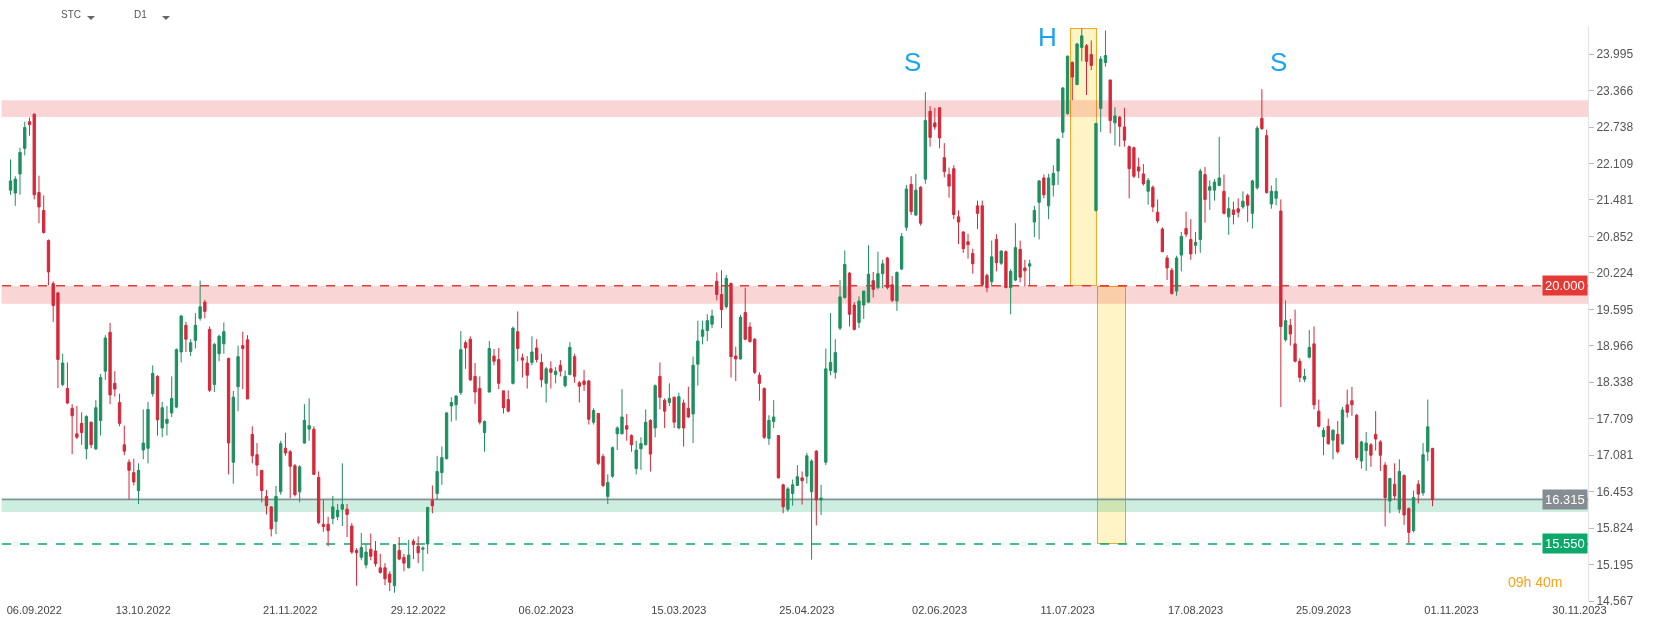 This screenshot has height=630, width=1653. What do you see at coordinates (807, 610) in the screenshot?
I see `x-tick-label: 25.04.2023` at bounding box center [807, 610].